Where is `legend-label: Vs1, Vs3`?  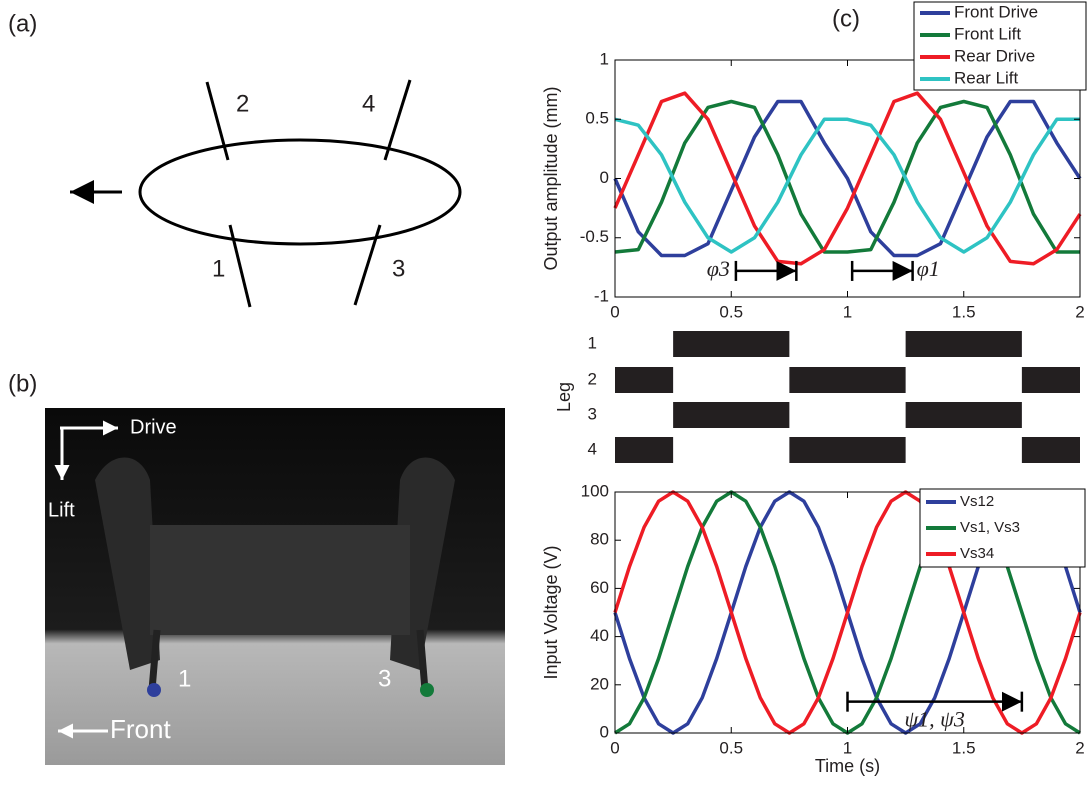
legend-label: Vs1, Vs3 is located at coordinates (990, 527).